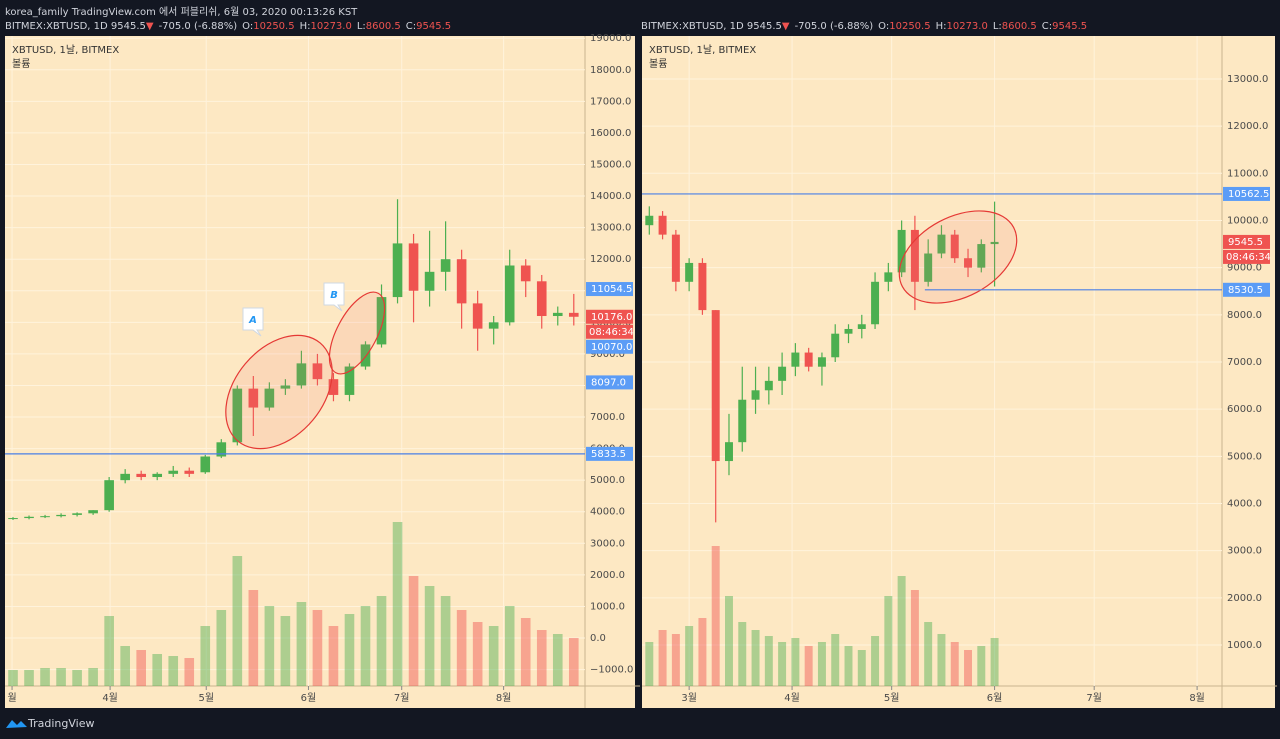 The width and height of the screenshot is (1280, 739). I want to click on y-tick-label: 5000.0, so click(607, 480).